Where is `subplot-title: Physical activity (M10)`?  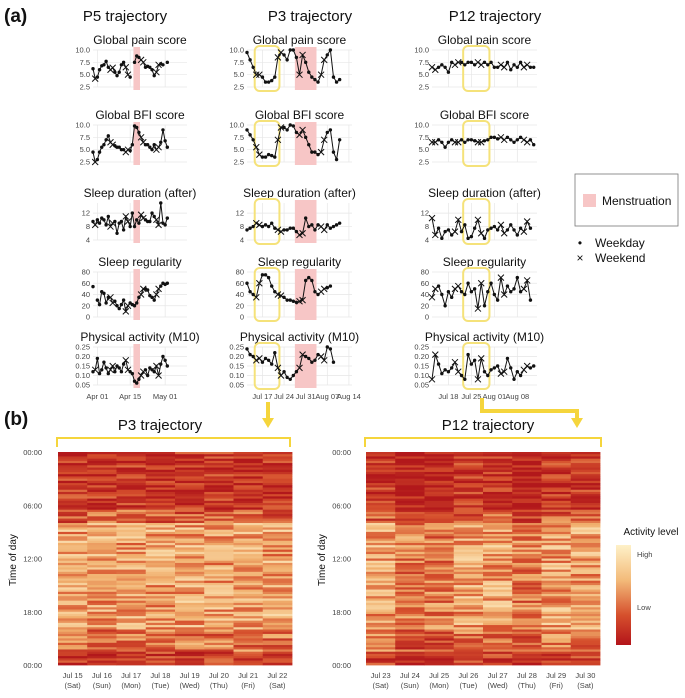 subplot-title: Physical activity (M10) is located at coordinates (299, 337).